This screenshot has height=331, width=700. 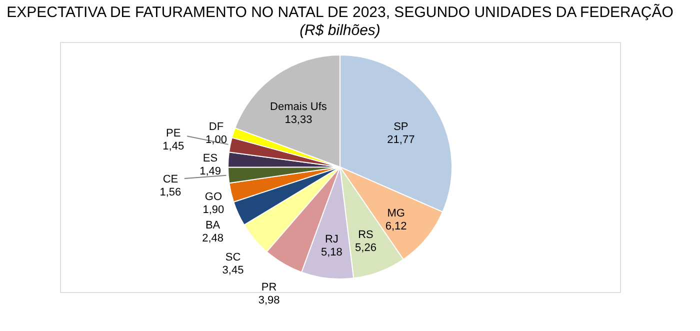 What do you see at coordinates (331, 252) in the screenshot?
I see `data-label: 5,18` at bounding box center [331, 252].